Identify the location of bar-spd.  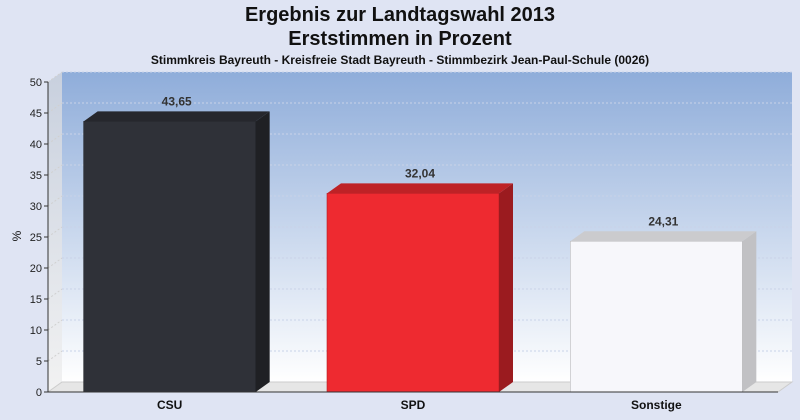
(419, 288).